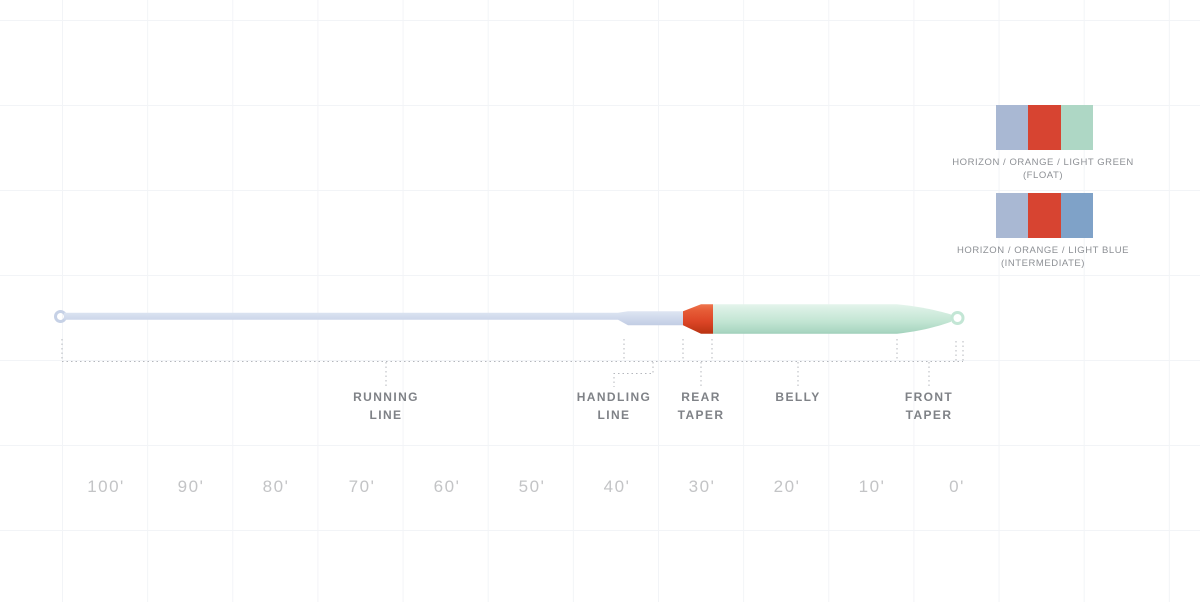 Image resolution: width=1200 pixels, height=602 pixels. Describe the element at coordinates (872, 486) in the screenshot. I see `ruler-tick-10: 10'` at that location.